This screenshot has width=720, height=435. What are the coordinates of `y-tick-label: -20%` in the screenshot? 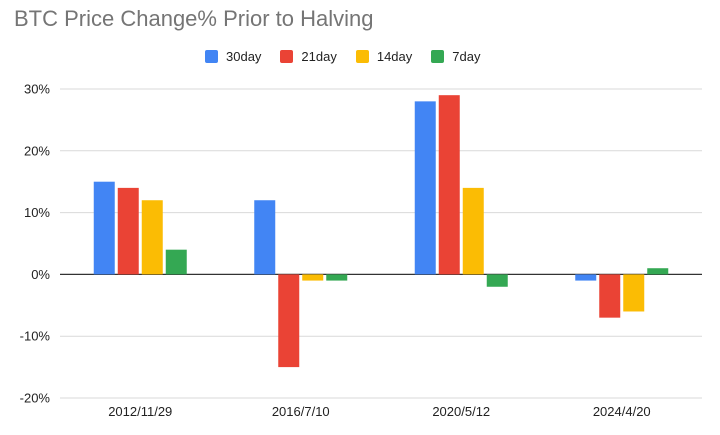 It's located at (35, 398).